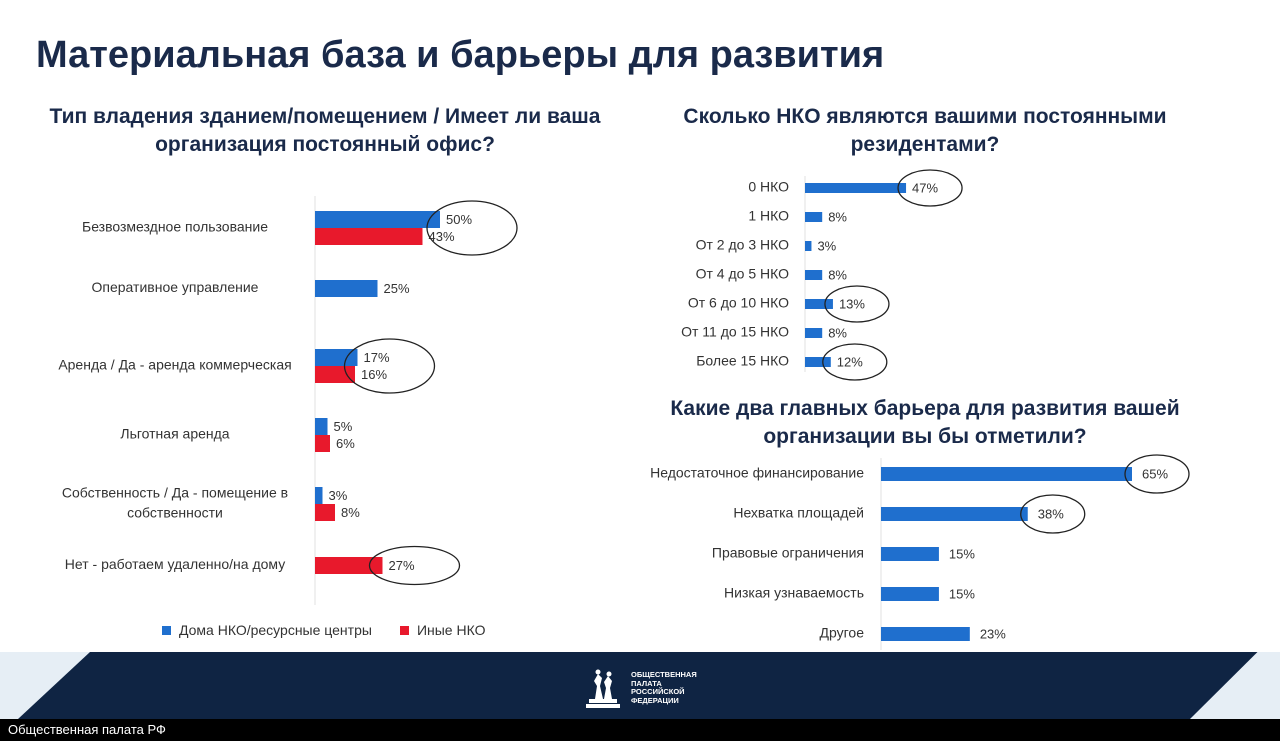 This screenshot has width=1280, height=741. Describe the element at coordinates (742, 245) in the screenshot. I see `chart-2-category-label: От 2 до 3 НКО` at that location.